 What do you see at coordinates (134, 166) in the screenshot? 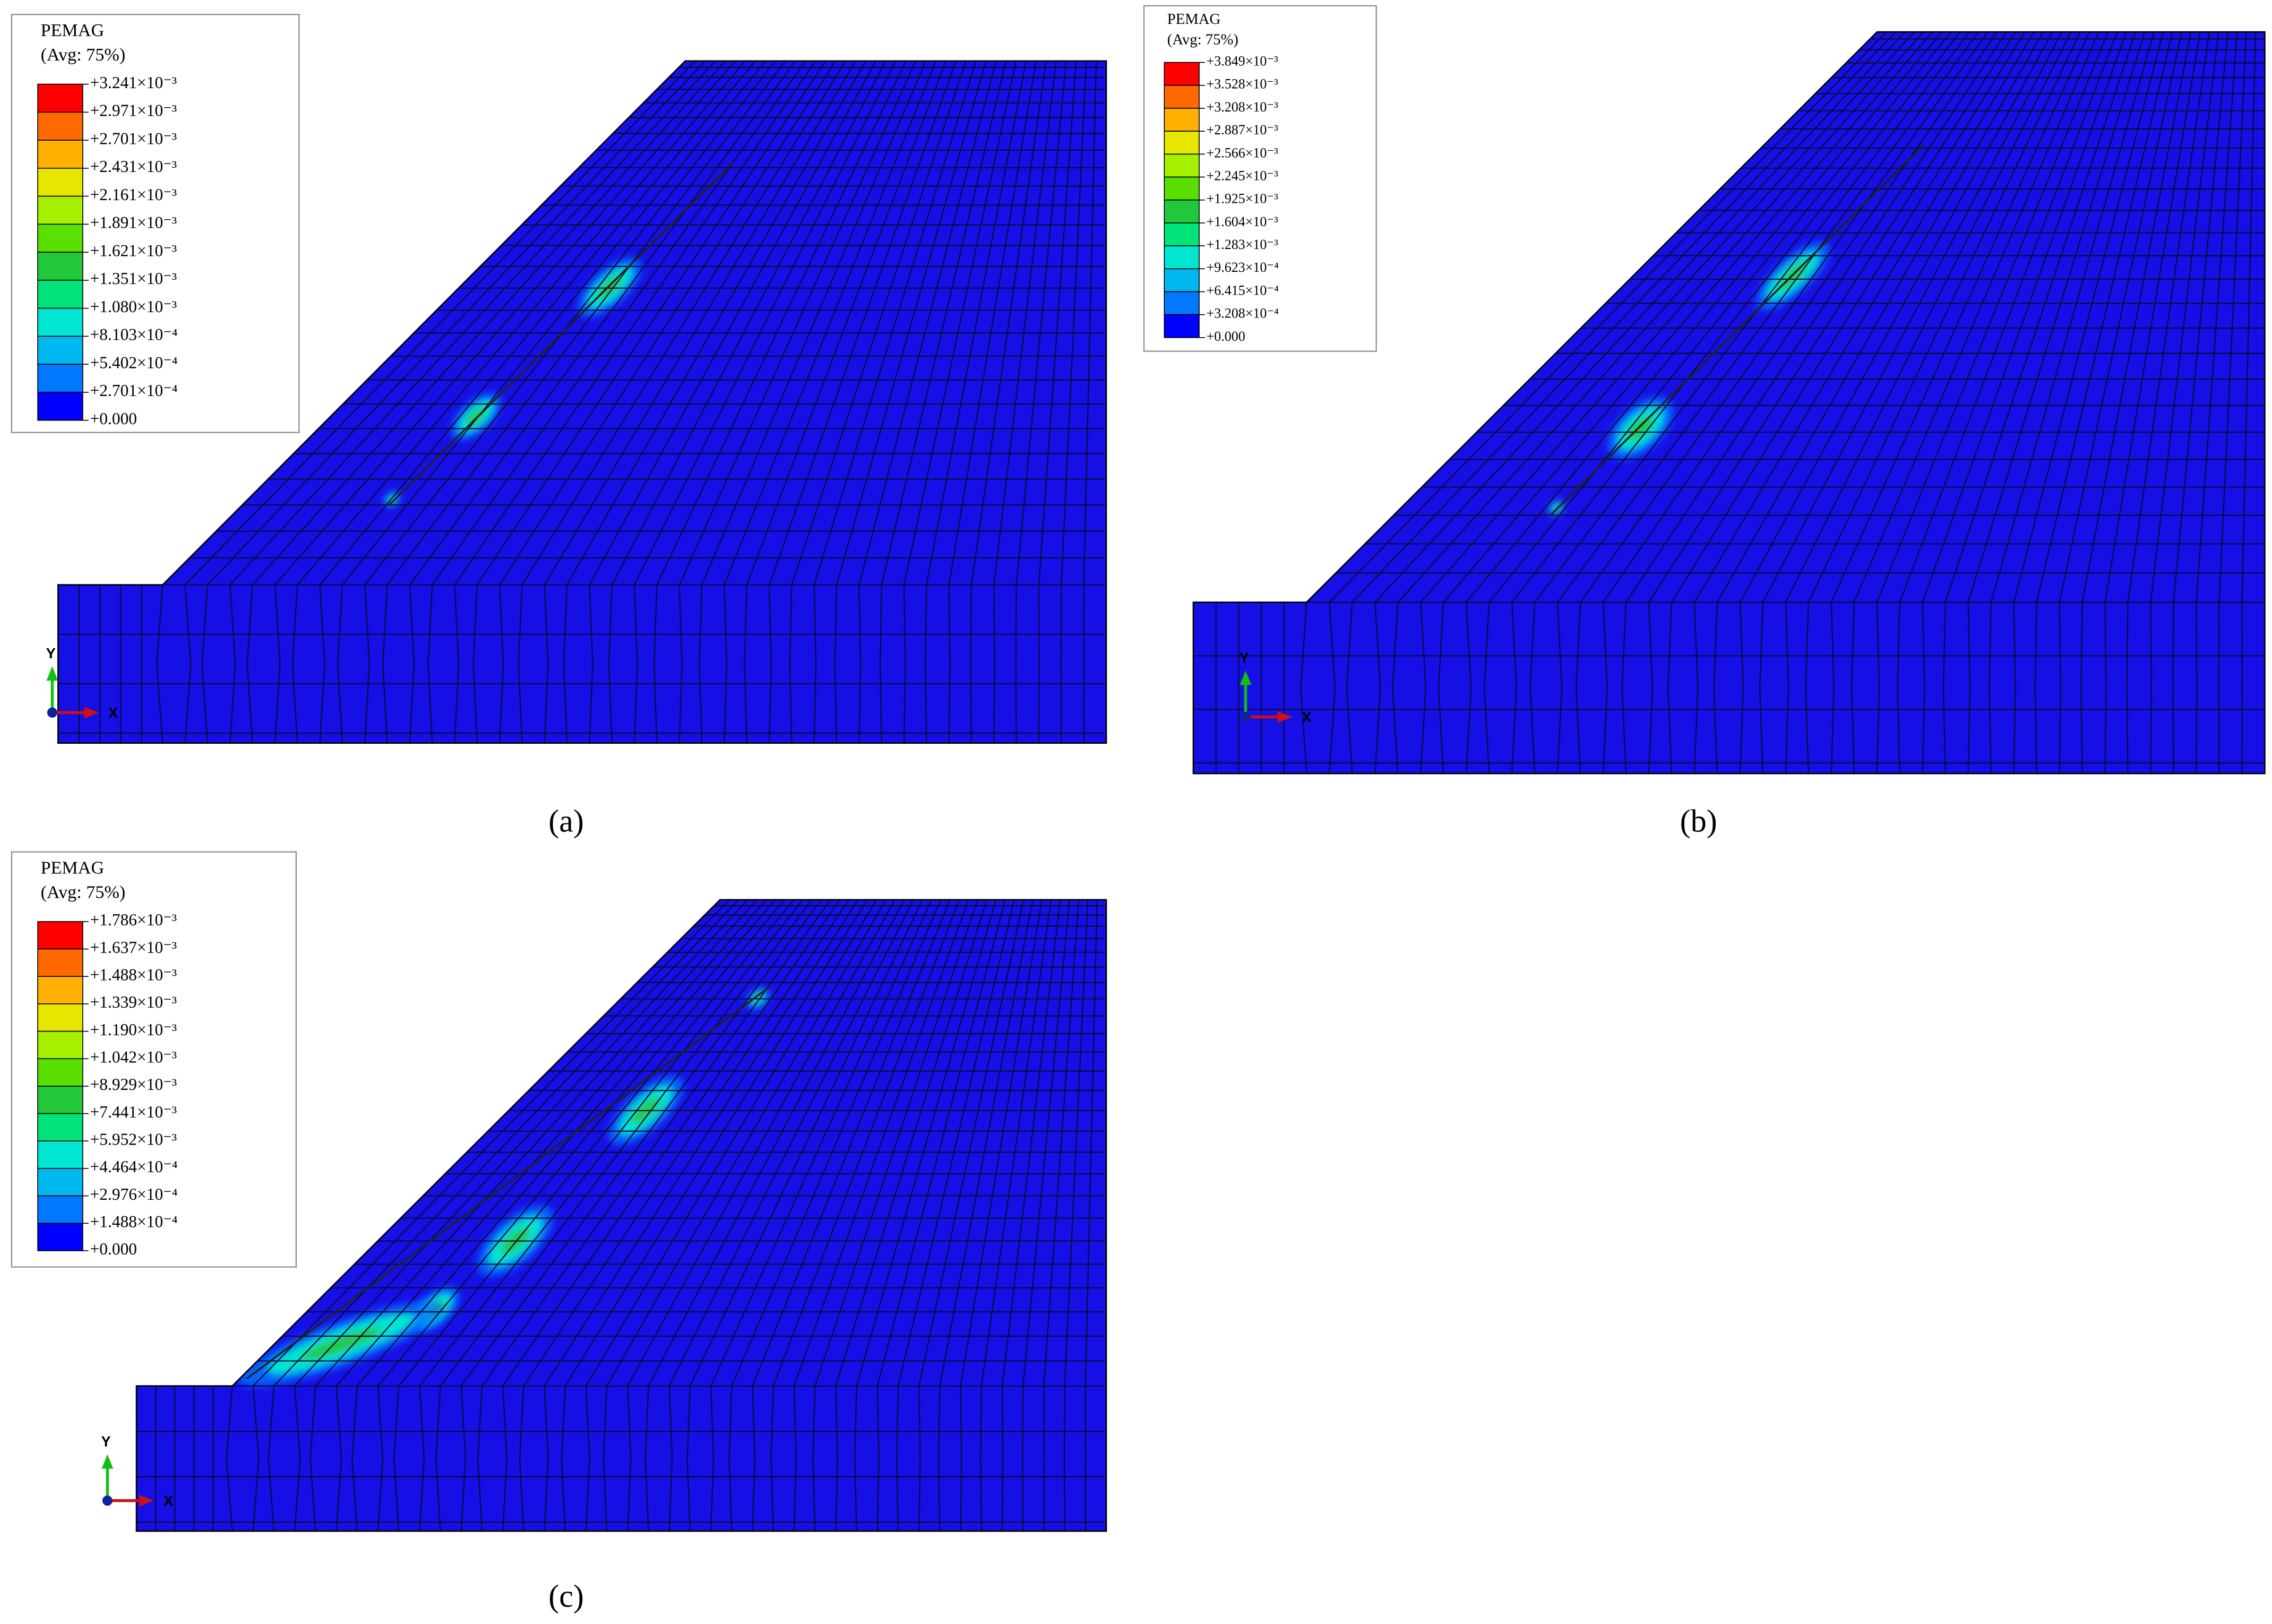
I see `legend-label: +2.431×10⁻³` at bounding box center [134, 166].